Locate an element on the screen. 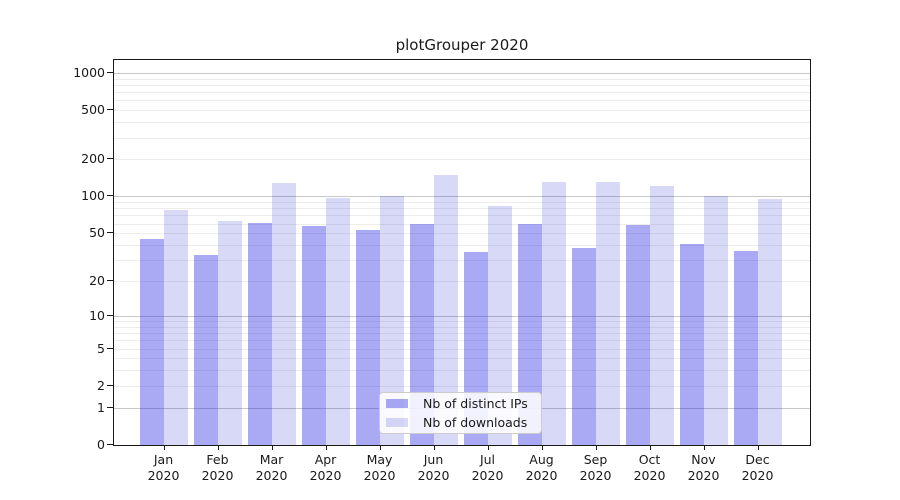  x-tick-month: Jun is located at coordinates (433, 459).